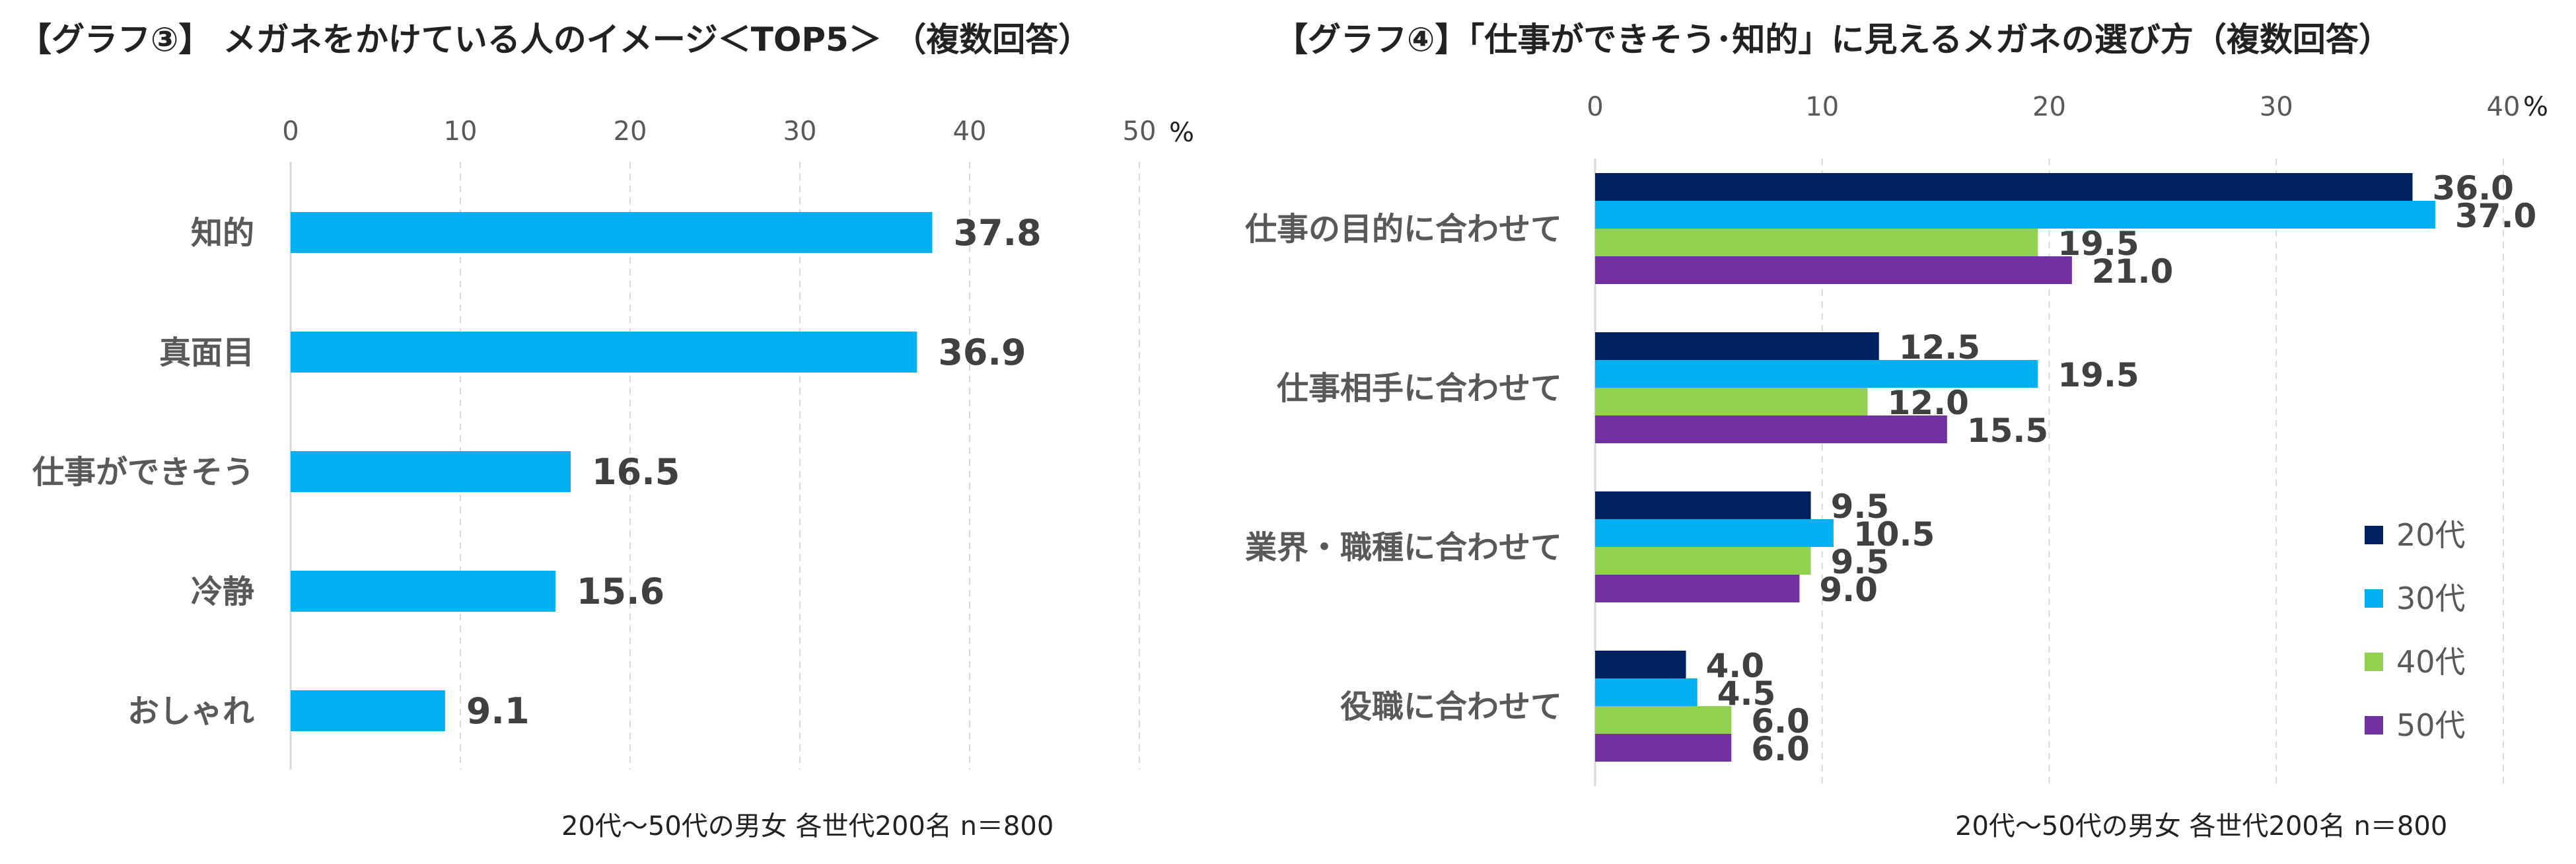 This screenshot has width=2576, height=864. What do you see at coordinates (1822, 107) in the screenshot?
I see `chart4-tick-label: 10` at bounding box center [1822, 107].